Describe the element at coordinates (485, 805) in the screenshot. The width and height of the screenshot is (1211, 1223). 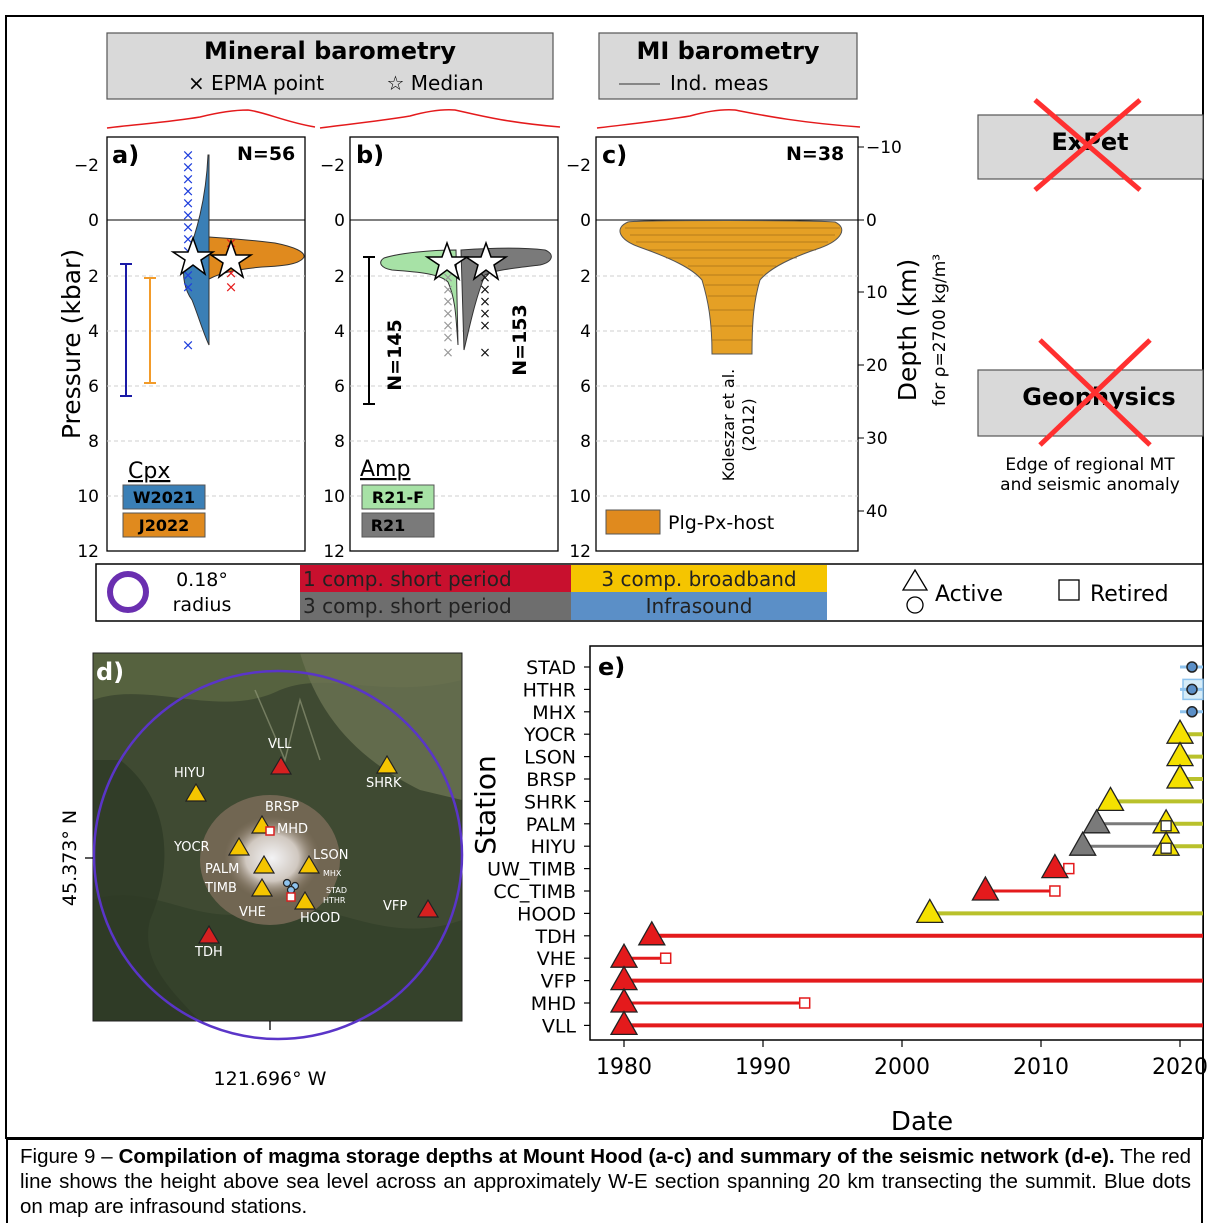
I see `station-axis-label: Station` at that location.